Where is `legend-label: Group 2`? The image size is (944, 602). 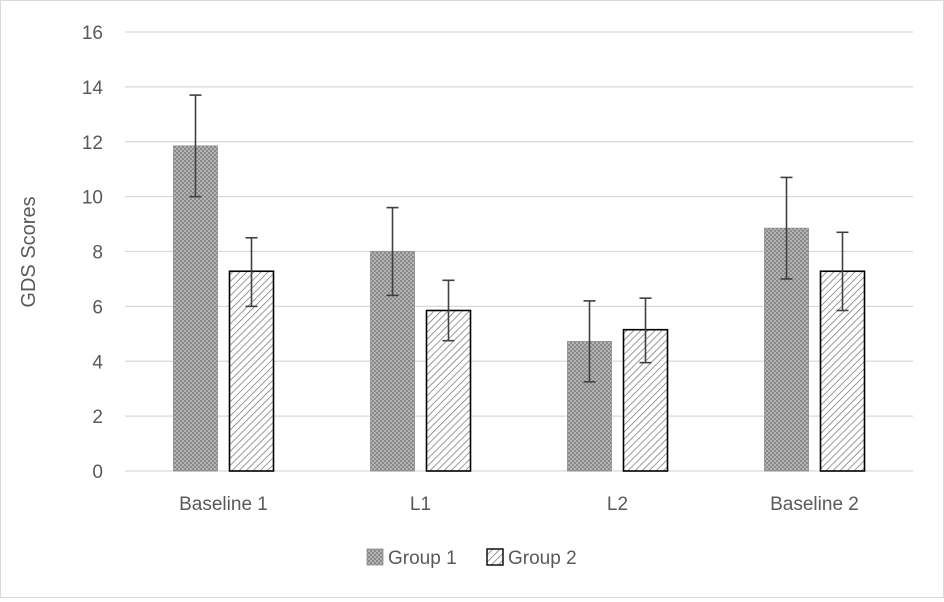
legend-label: Group 2 is located at coordinates (542, 558).